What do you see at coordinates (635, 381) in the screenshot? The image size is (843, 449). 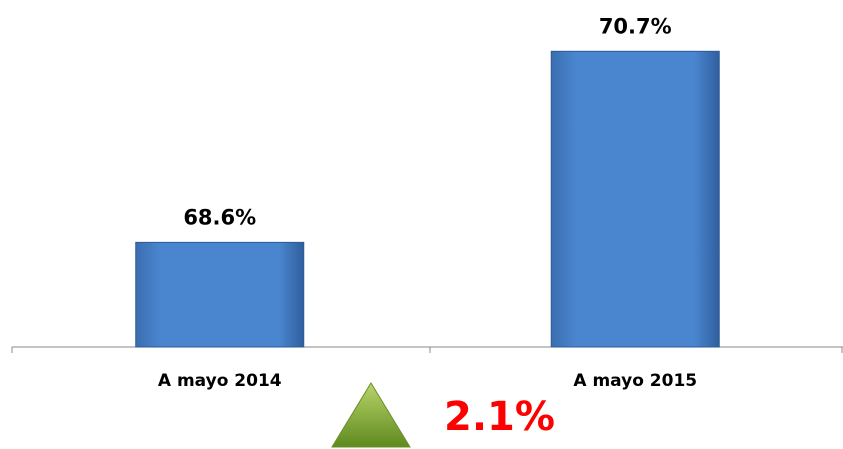 I see `x-tick-label: A mayo 2015` at bounding box center [635, 381].